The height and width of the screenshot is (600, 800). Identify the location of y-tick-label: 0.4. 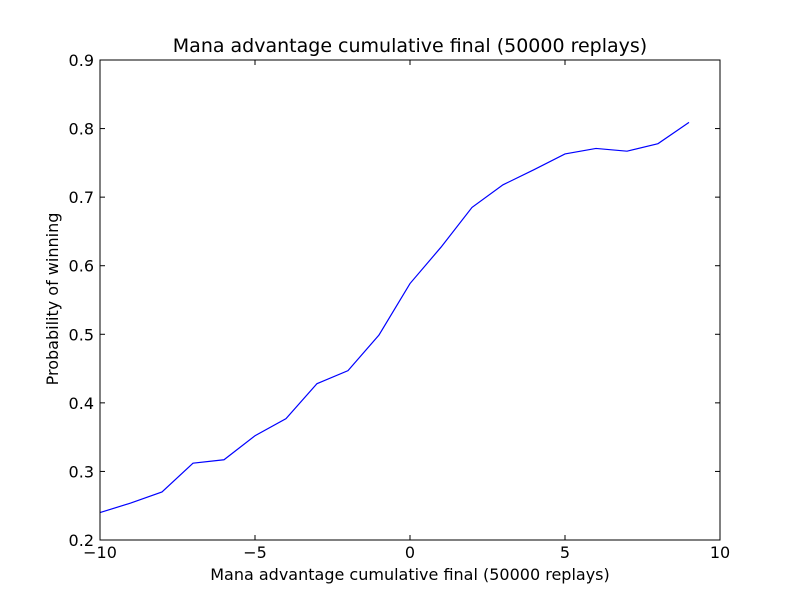
(81, 403).